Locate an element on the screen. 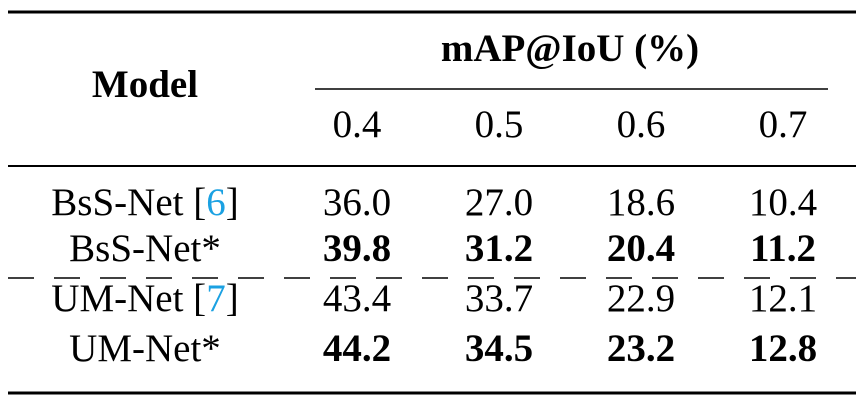 Image resolution: width=864 pixels, height=407 pixels. label-part: UM-Net [ is located at coordinates (128, 298).